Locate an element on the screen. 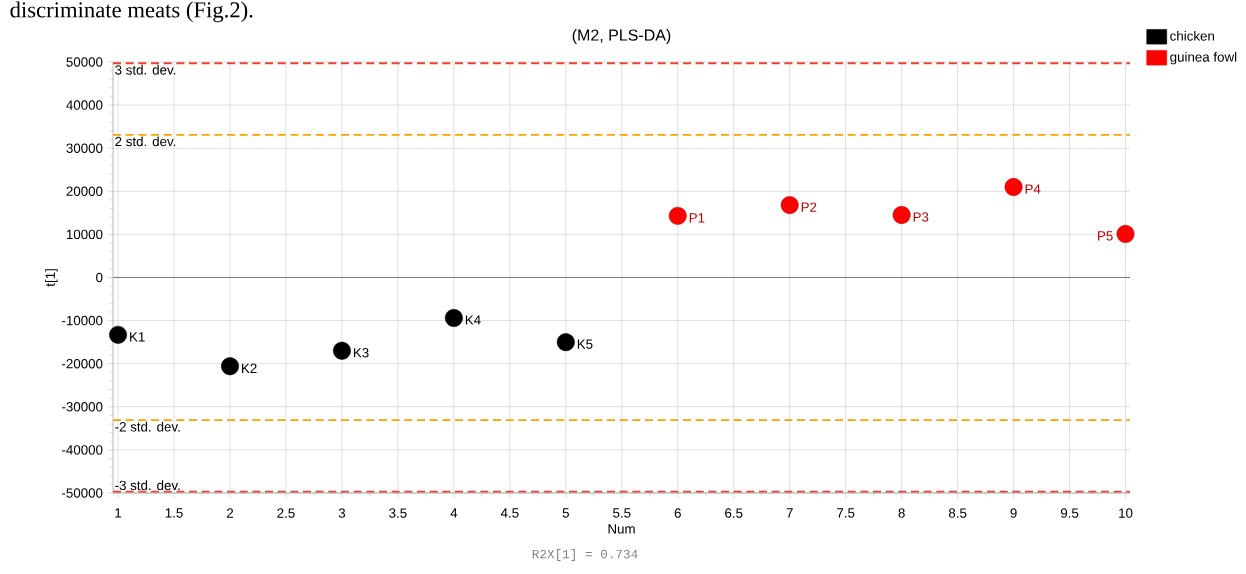 The height and width of the screenshot is (574, 1246). annotation: K1 is located at coordinates (137, 337).